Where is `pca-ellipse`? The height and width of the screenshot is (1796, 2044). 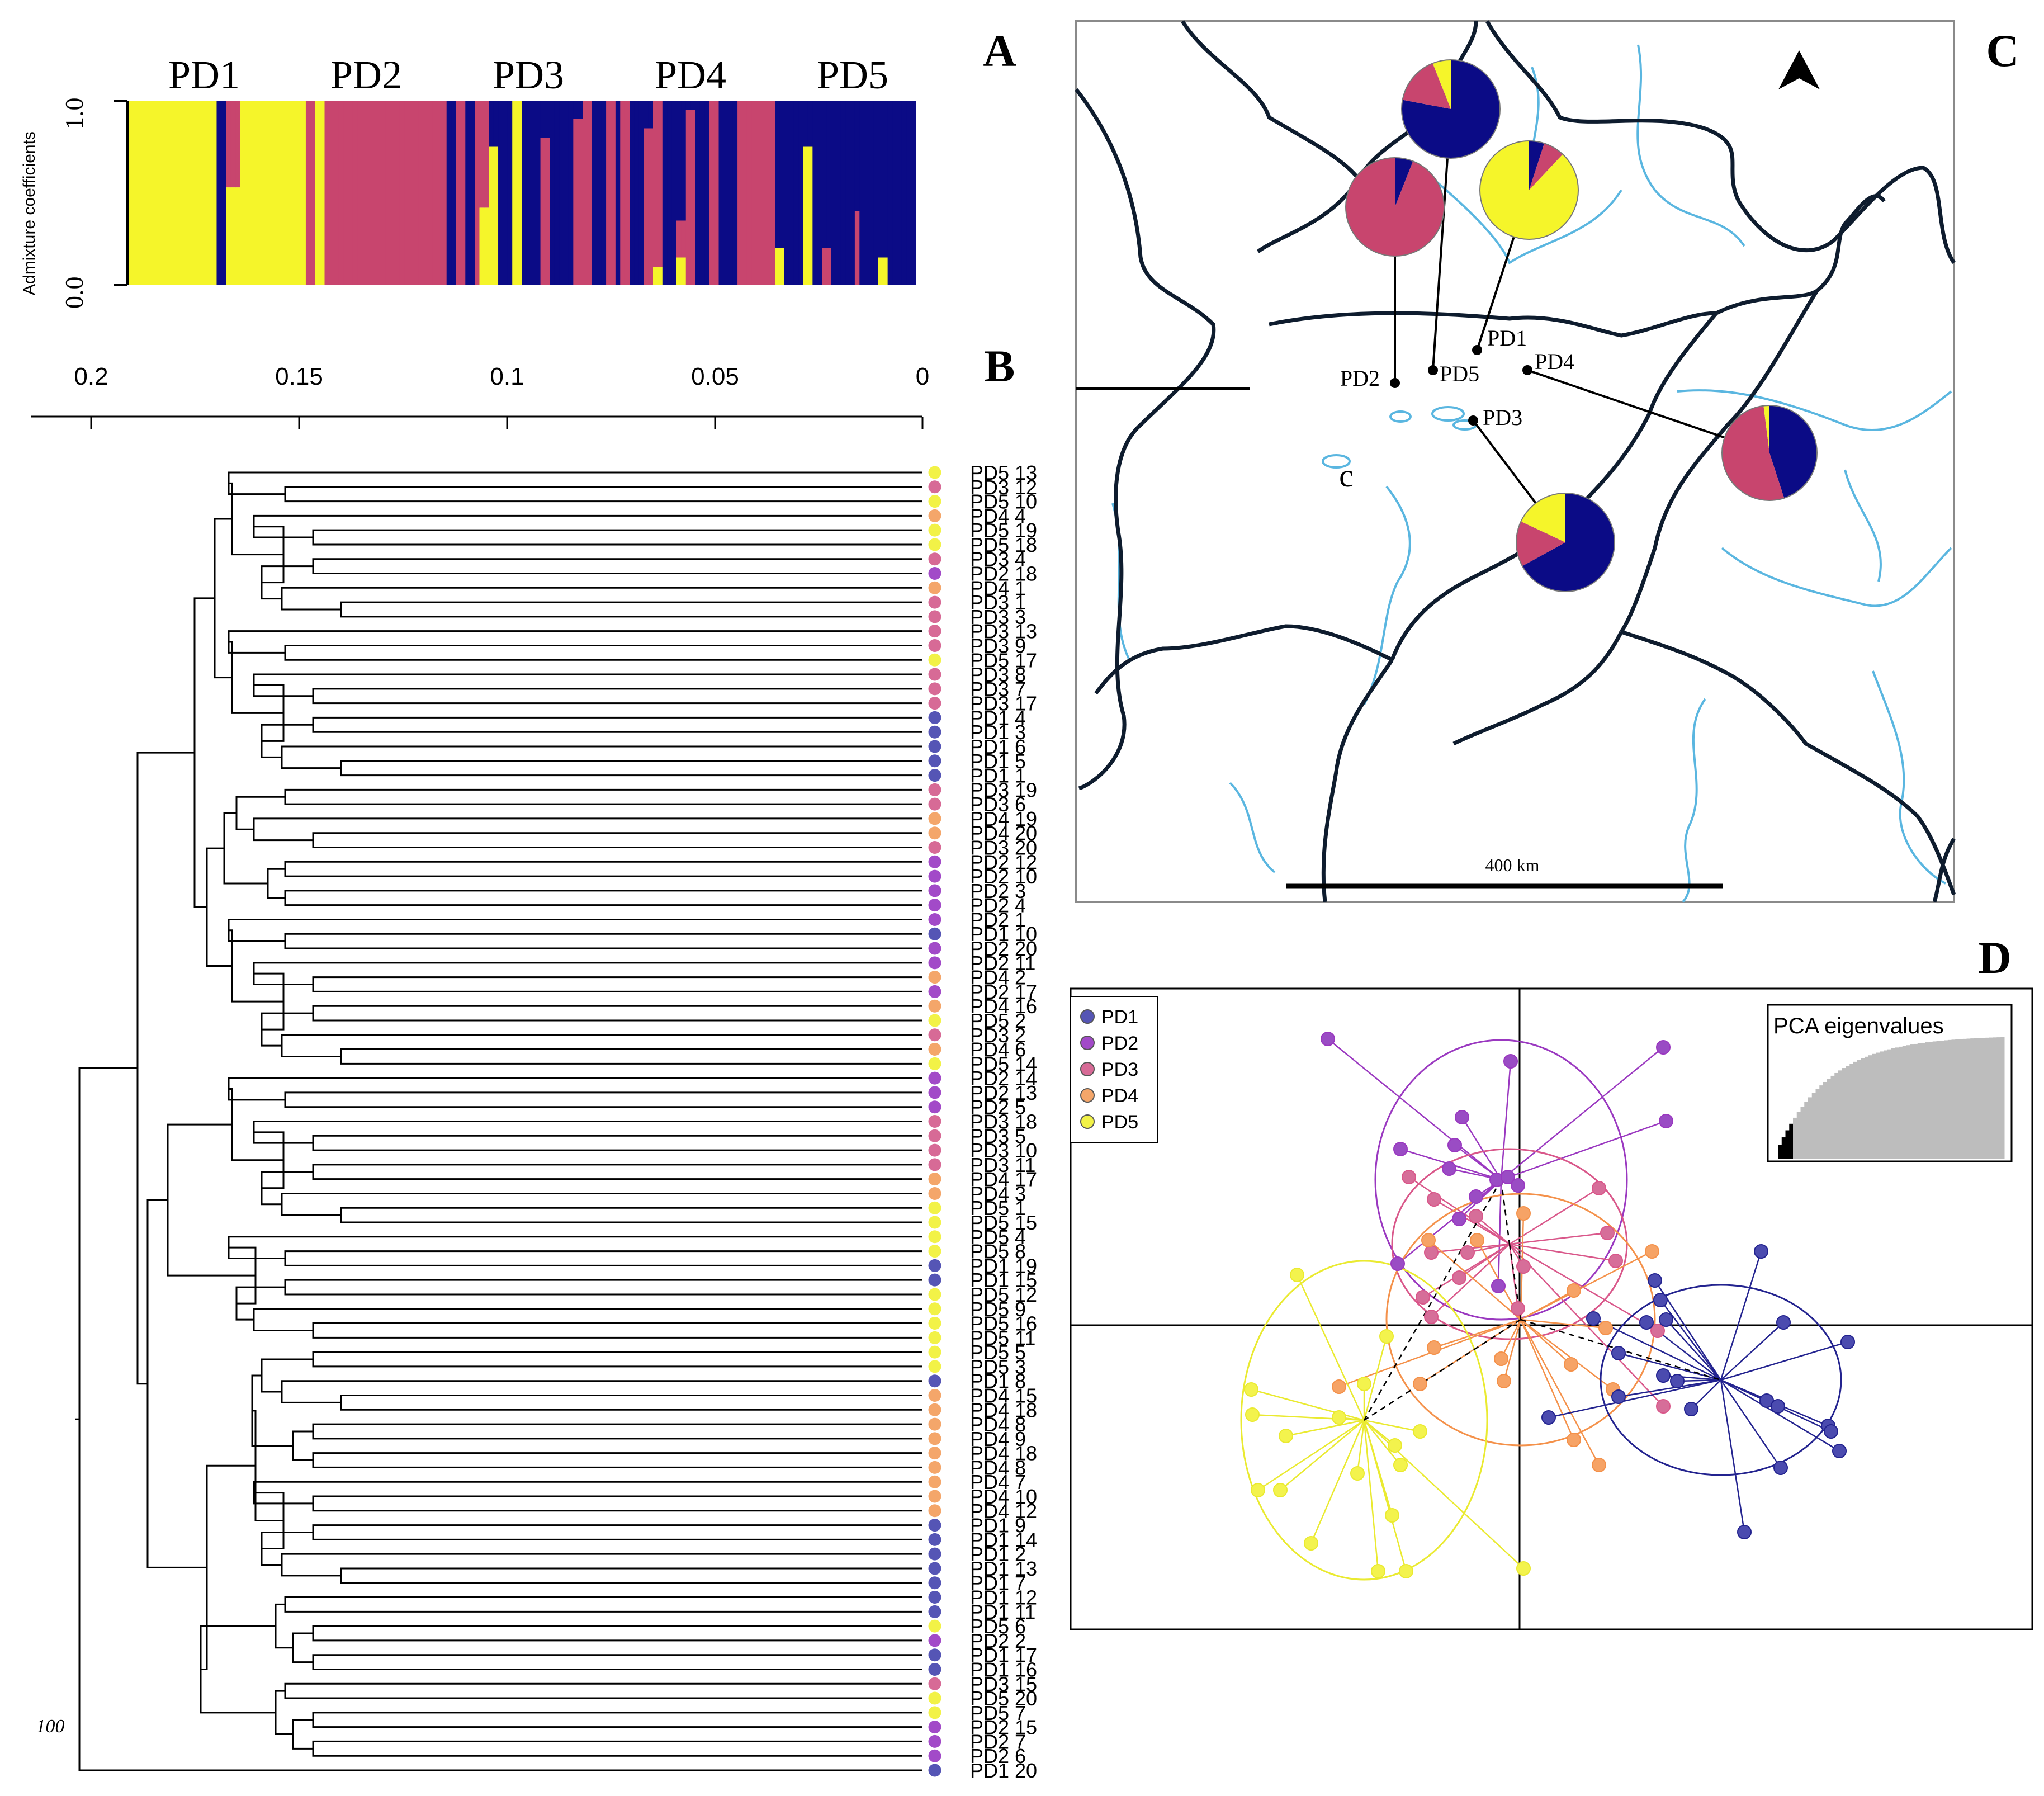 pca-ellipse is located at coordinates (1501, 1180).